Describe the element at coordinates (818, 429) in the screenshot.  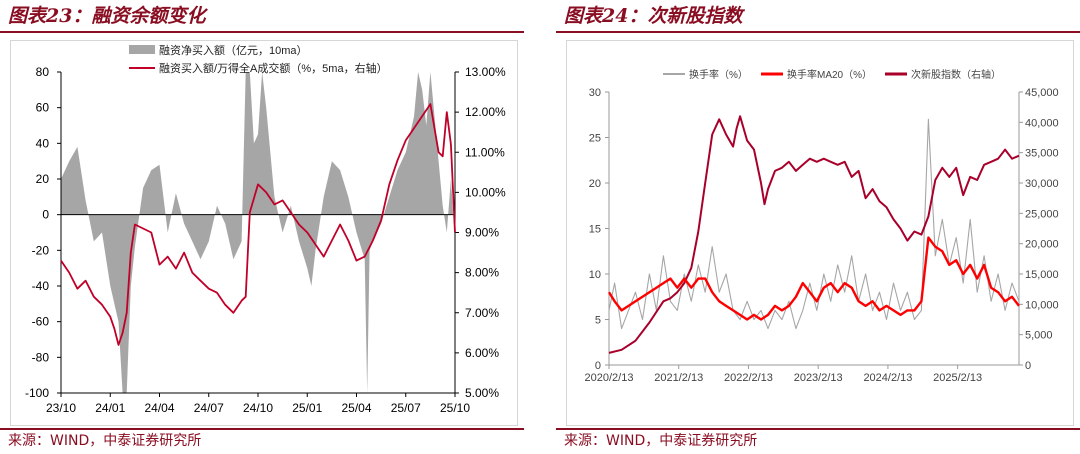
I see `right-bottom-rule` at that location.